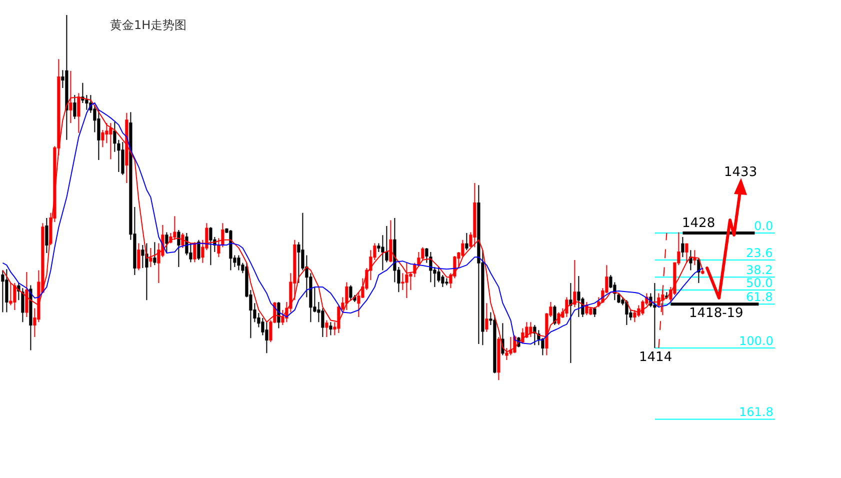 This screenshot has width=841, height=478. What do you see at coordinates (148, 25) in the screenshot?
I see `chart-title: 黄金1H走势图` at bounding box center [148, 25].